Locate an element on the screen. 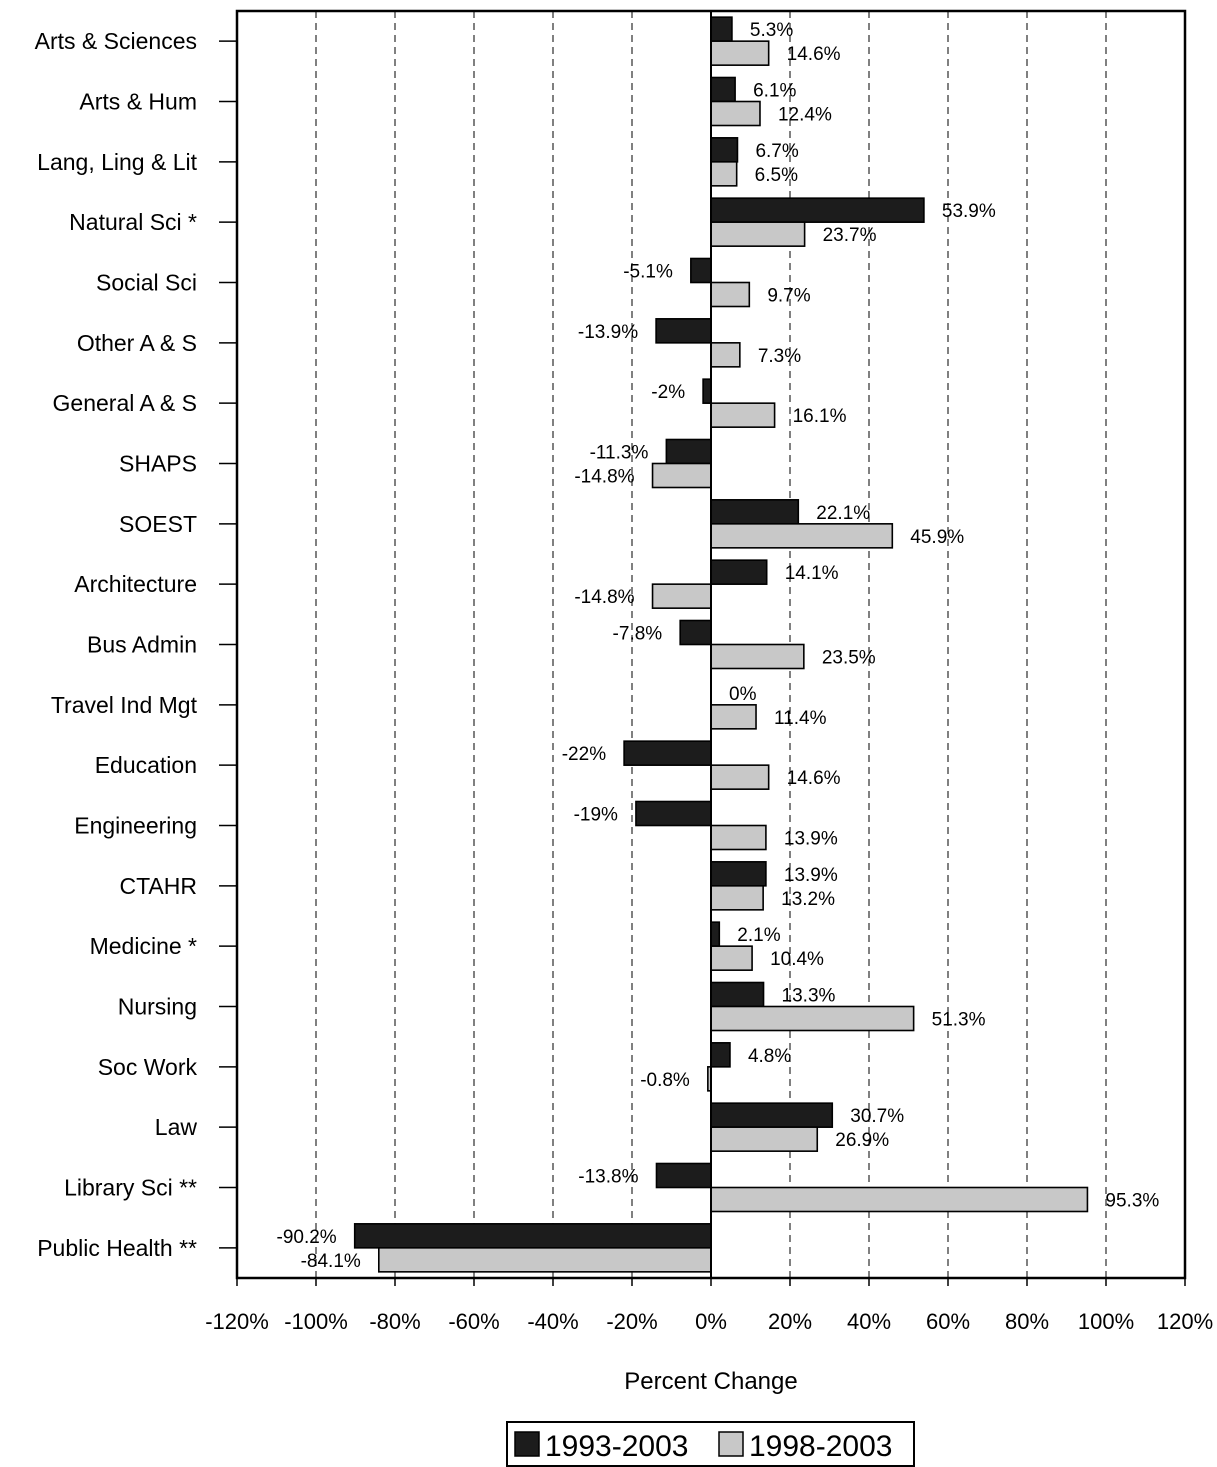  bar-1998-2003-social-sci is located at coordinates (730, 294).